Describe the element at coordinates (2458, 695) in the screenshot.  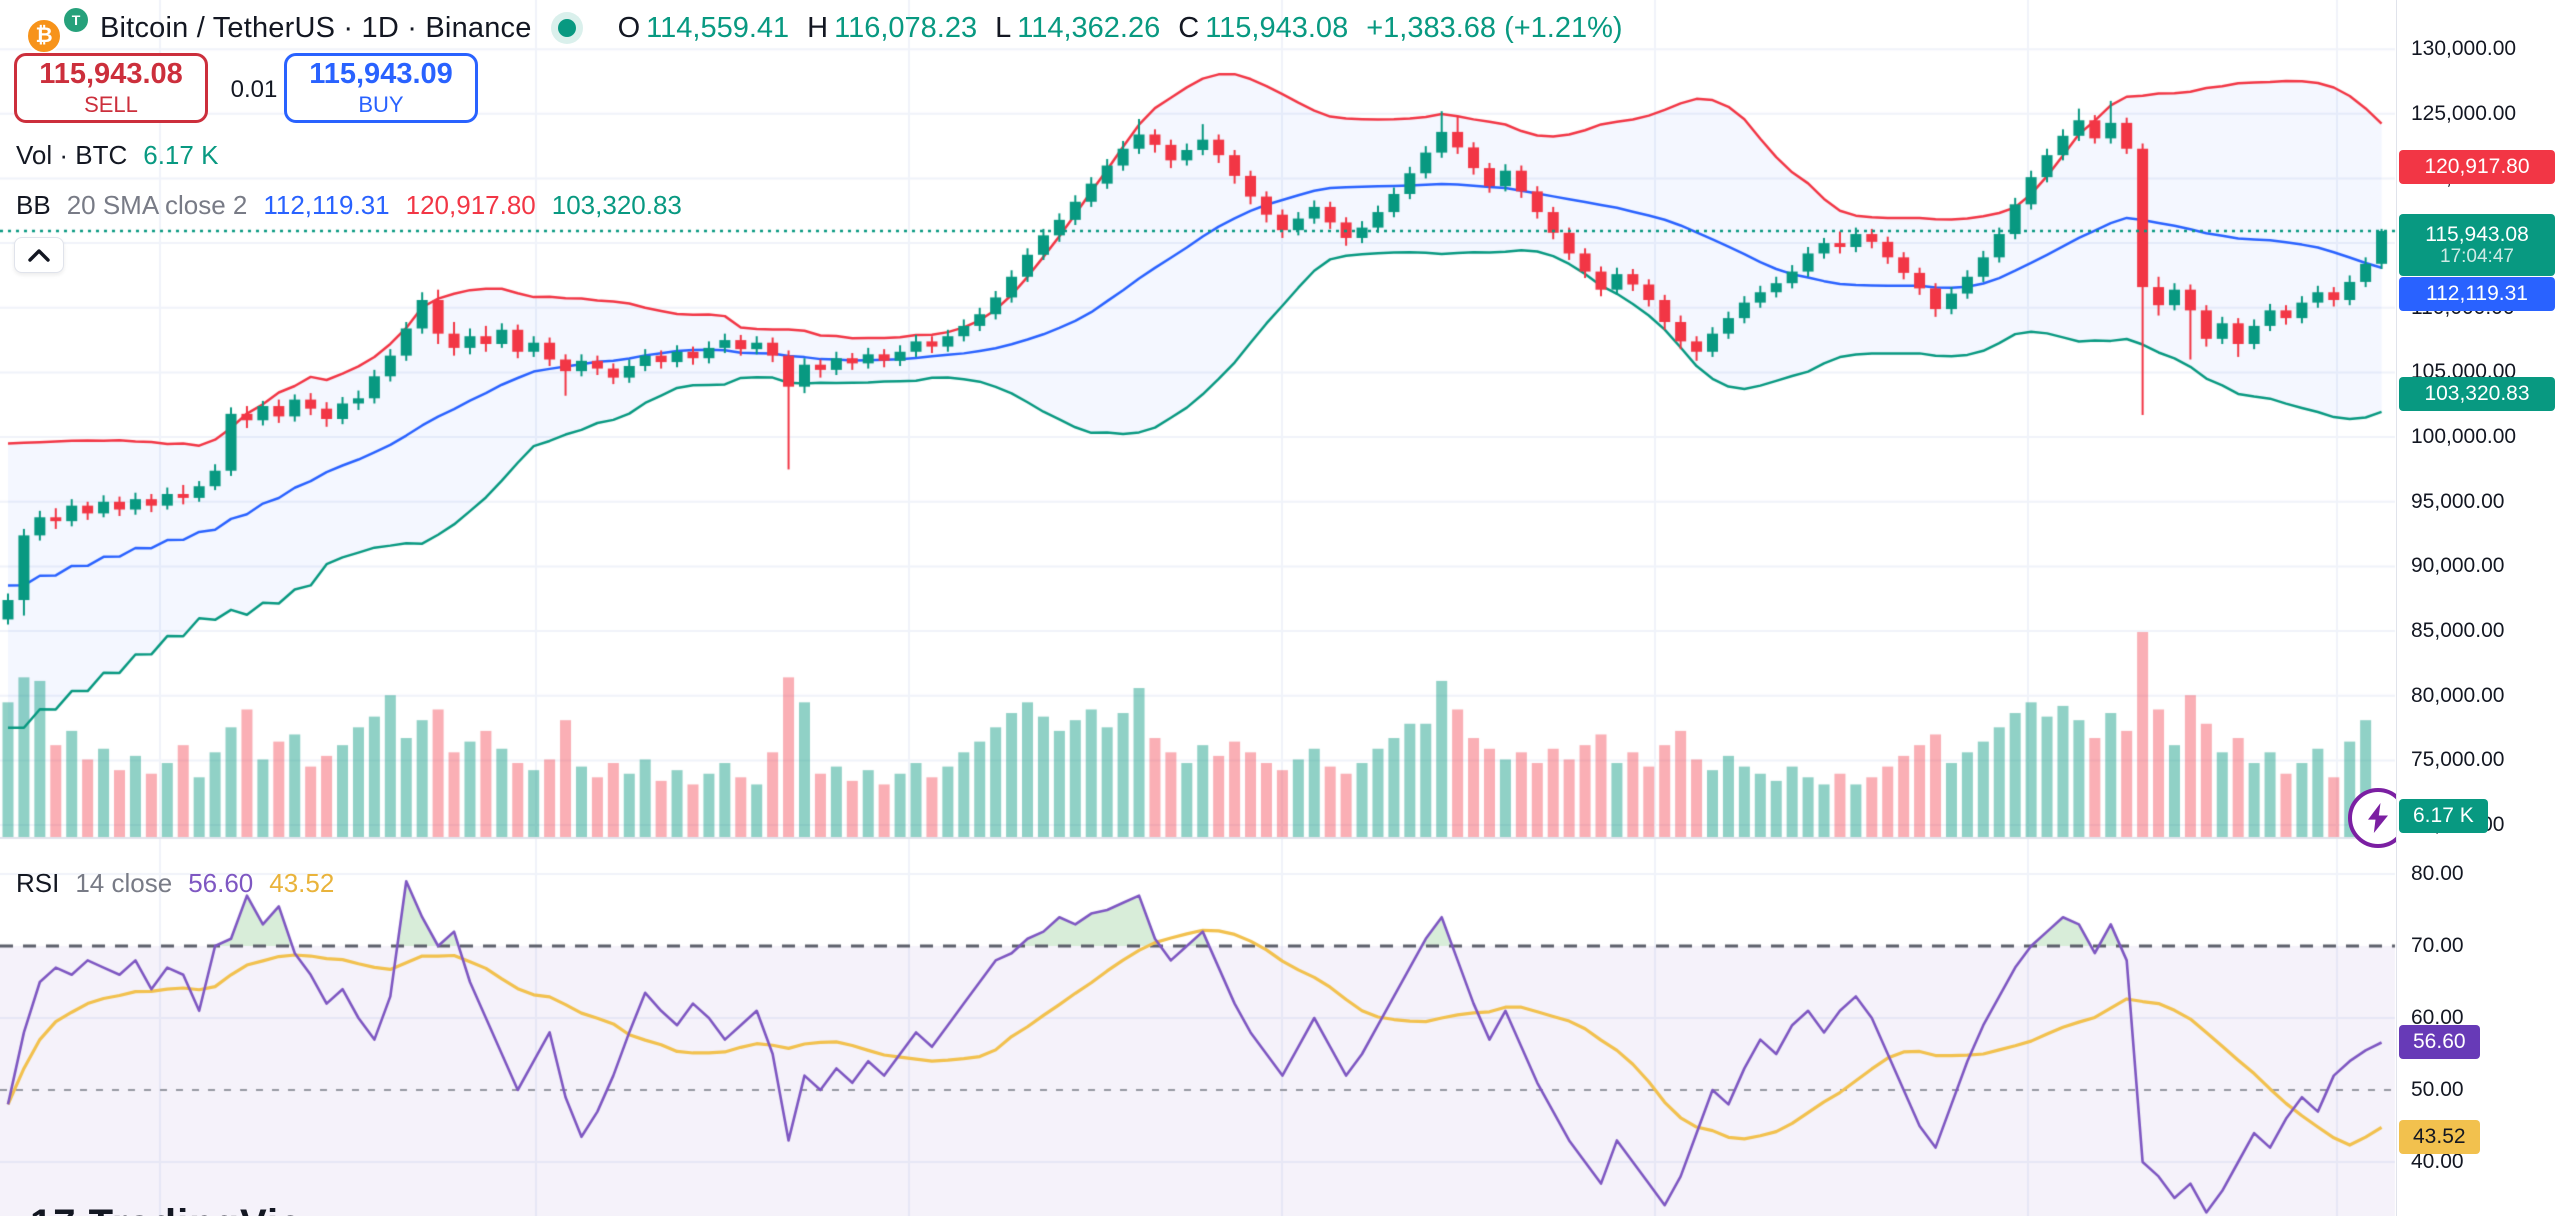
I see `price-tick: 80,000.00` at that location.